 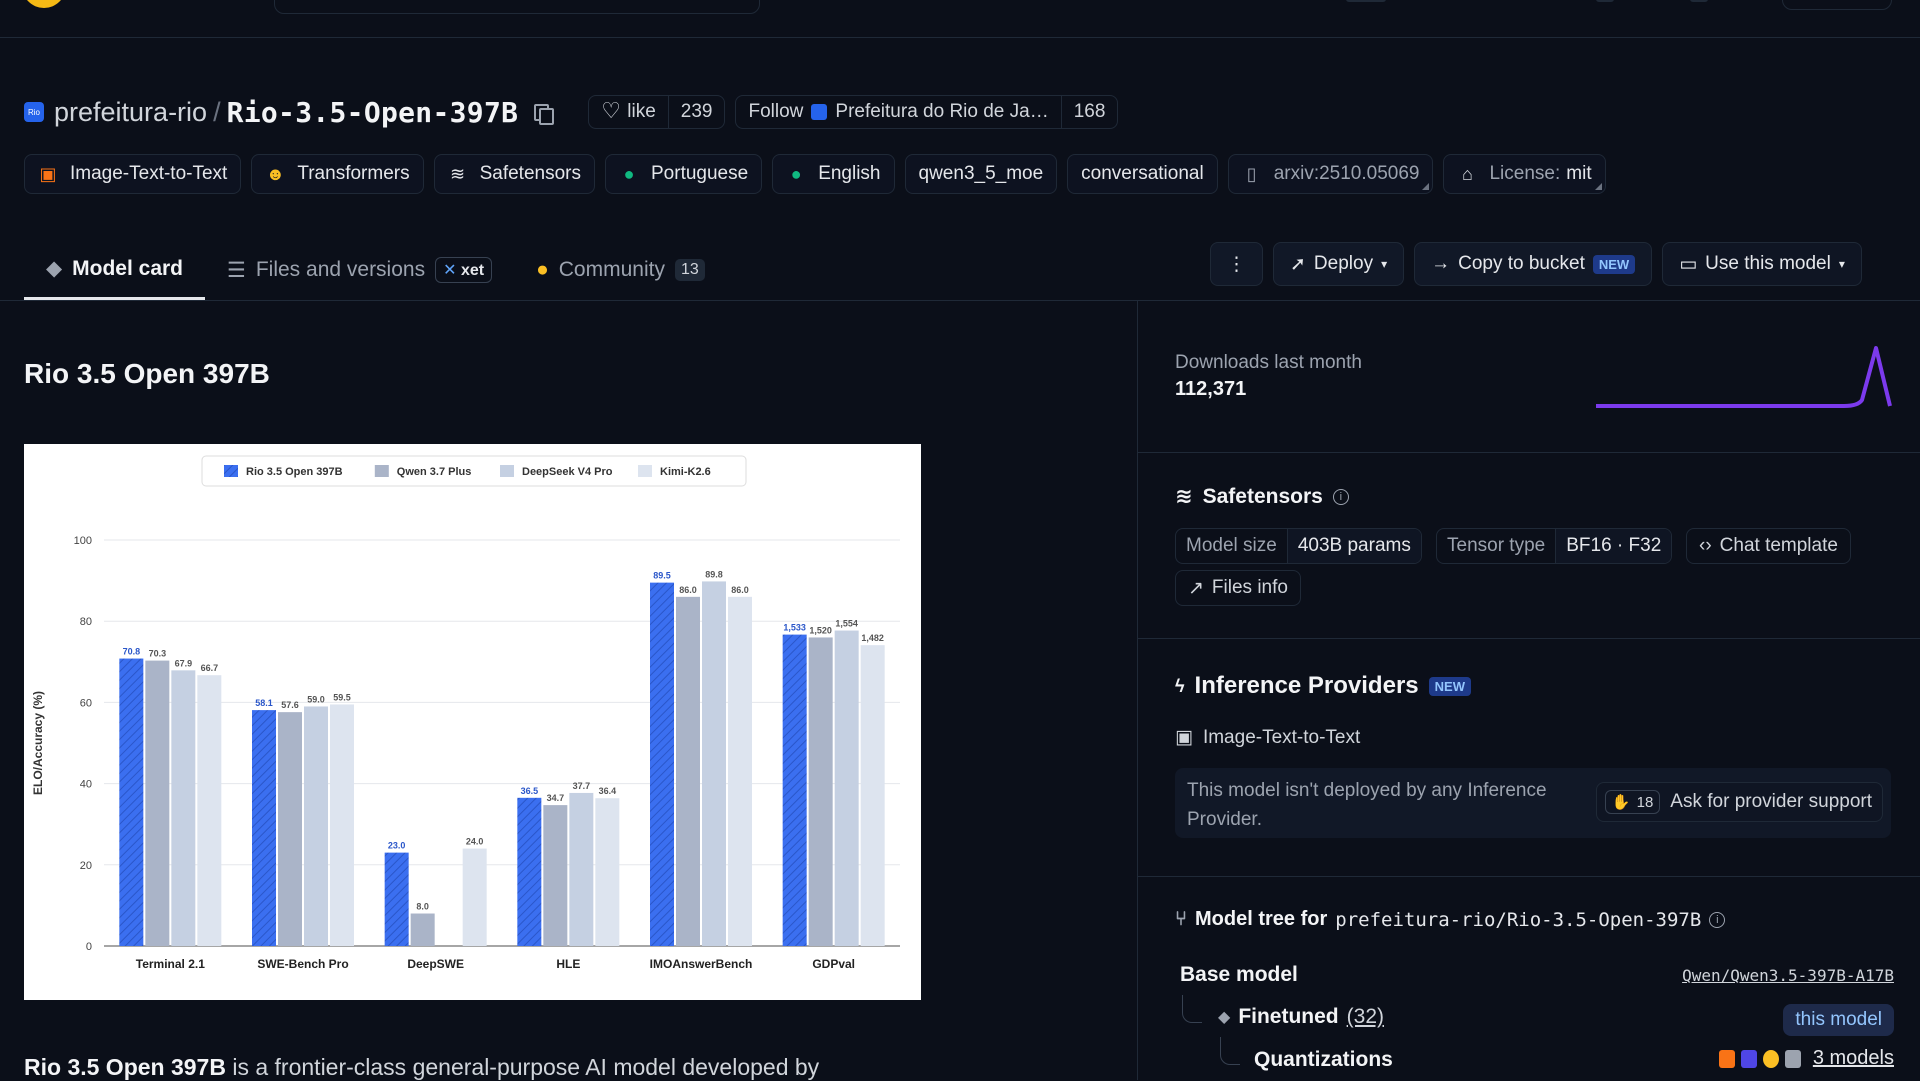 What do you see at coordinates (1306, 685) in the screenshot?
I see `inference-label: Inference Providers` at bounding box center [1306, 685].